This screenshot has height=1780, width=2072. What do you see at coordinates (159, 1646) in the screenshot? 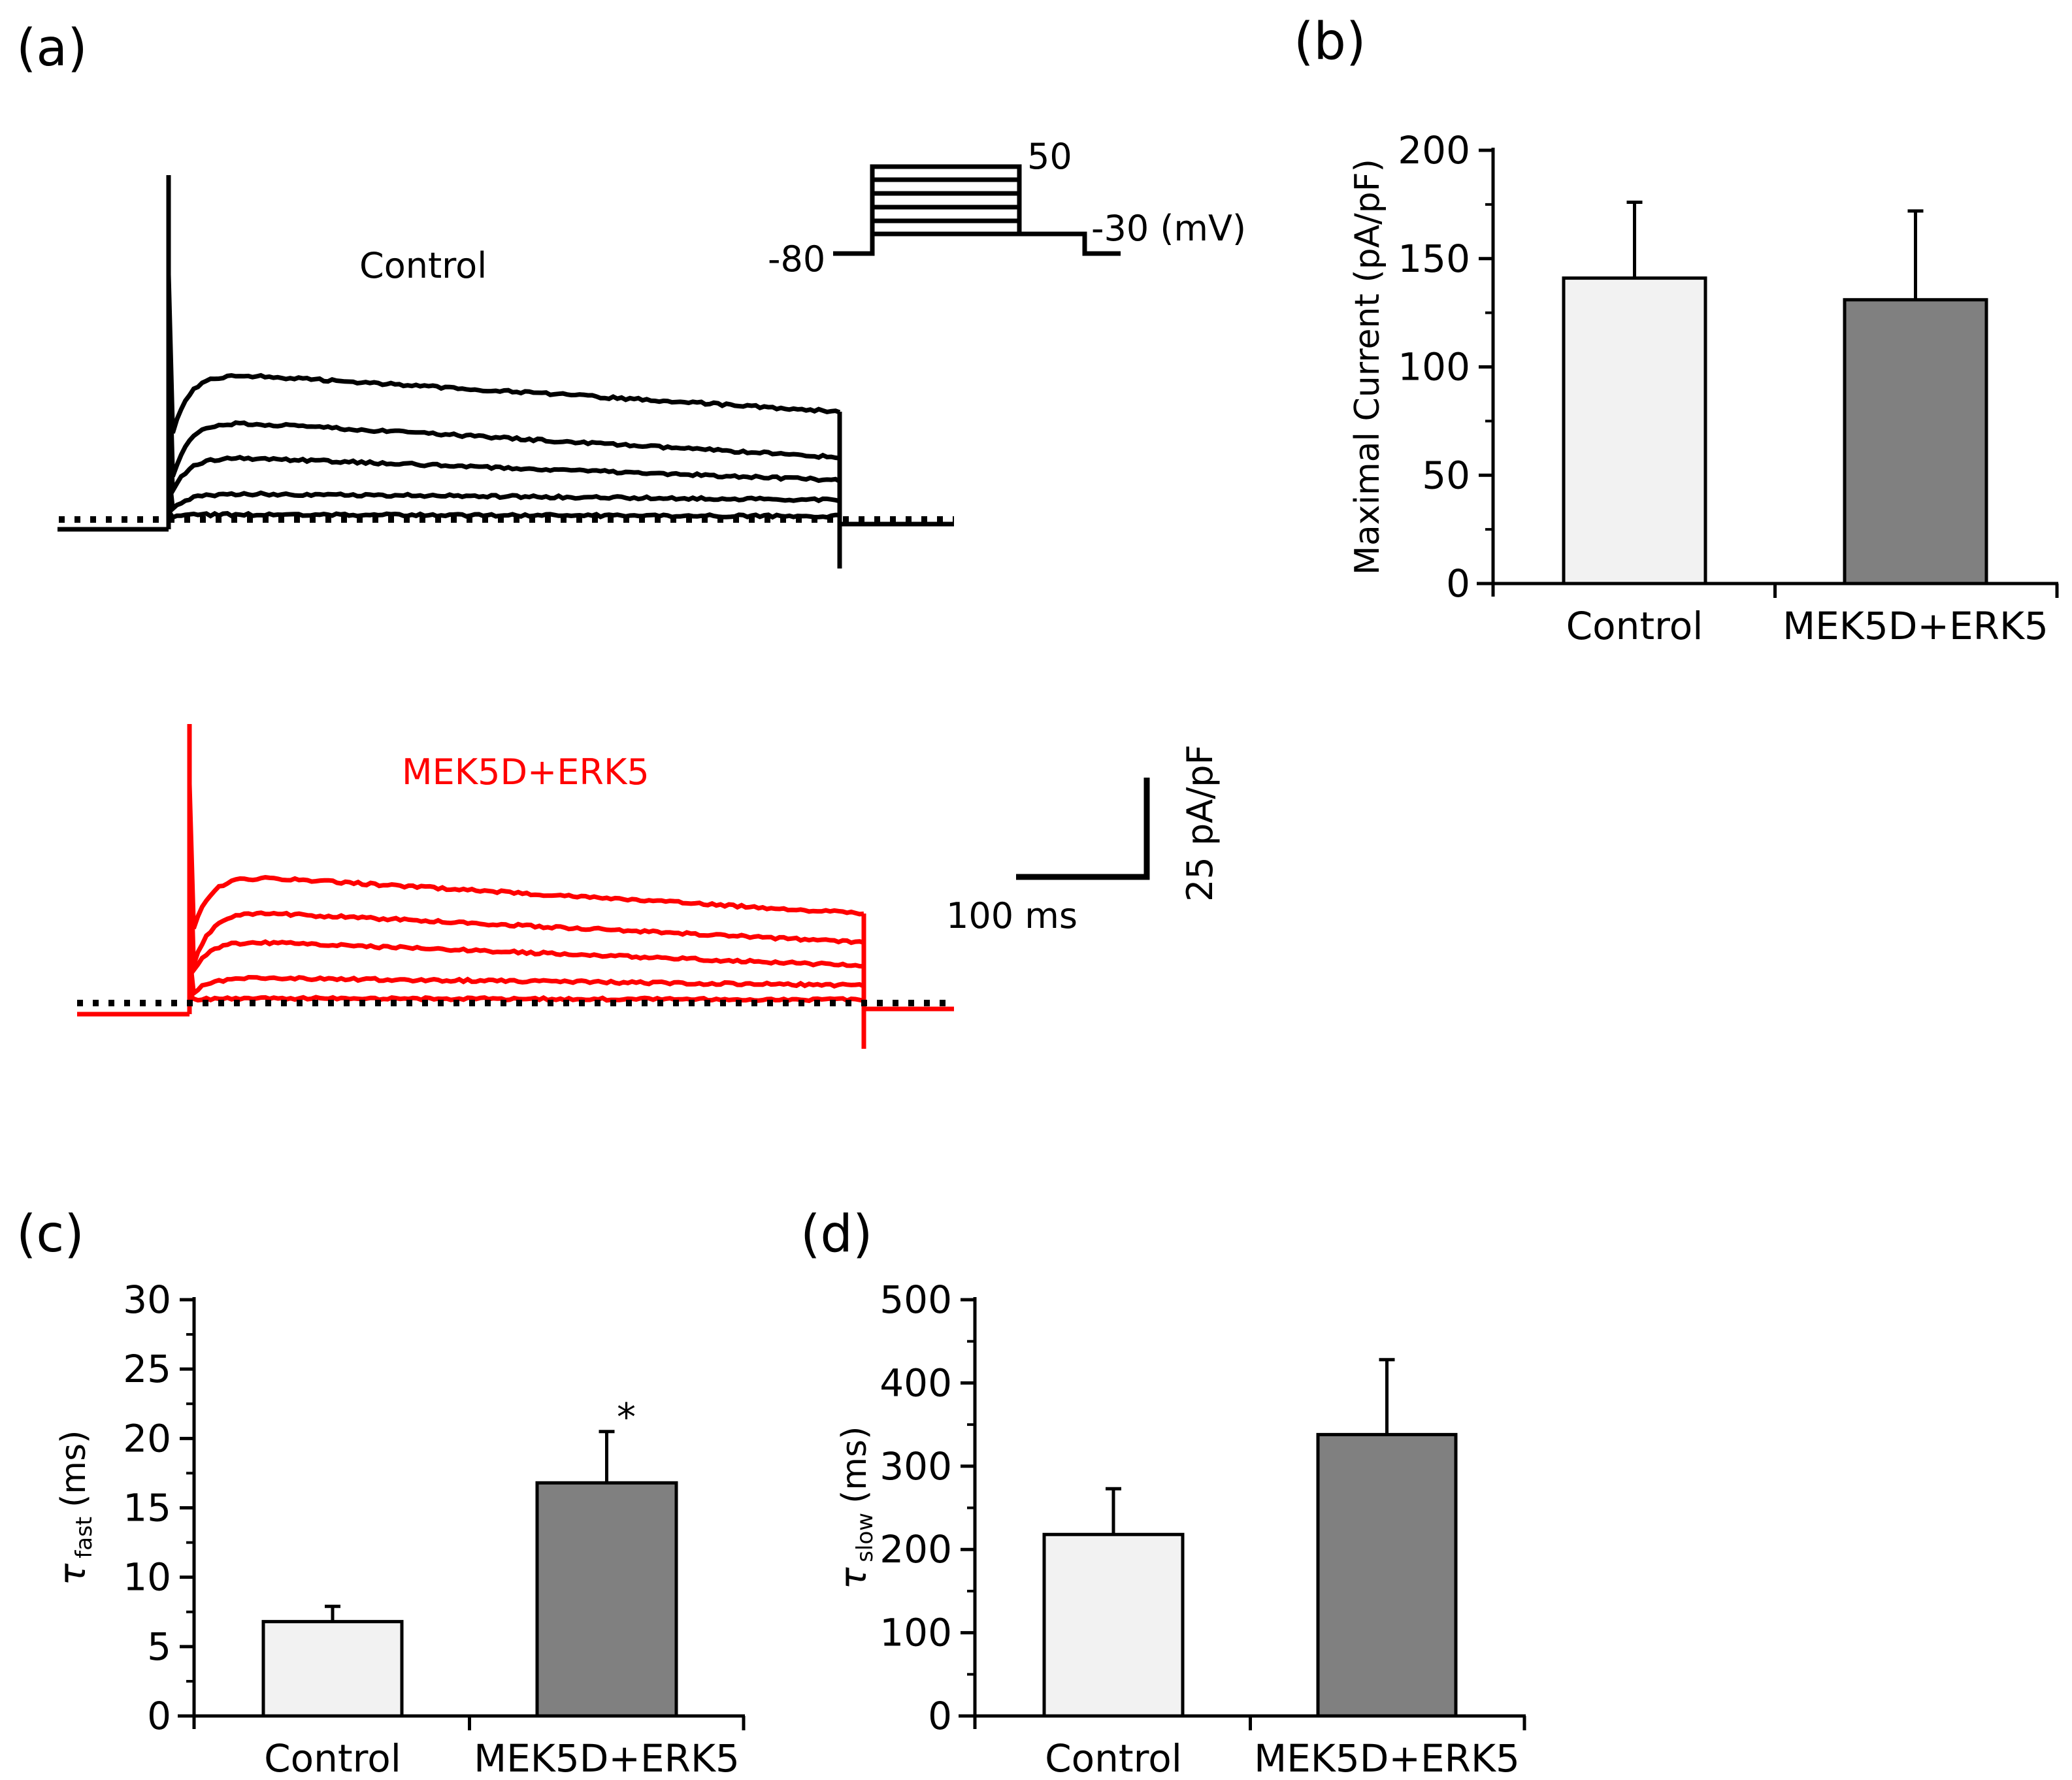
I see `y-tick-label: 5` at bounding box center [159, 1646].